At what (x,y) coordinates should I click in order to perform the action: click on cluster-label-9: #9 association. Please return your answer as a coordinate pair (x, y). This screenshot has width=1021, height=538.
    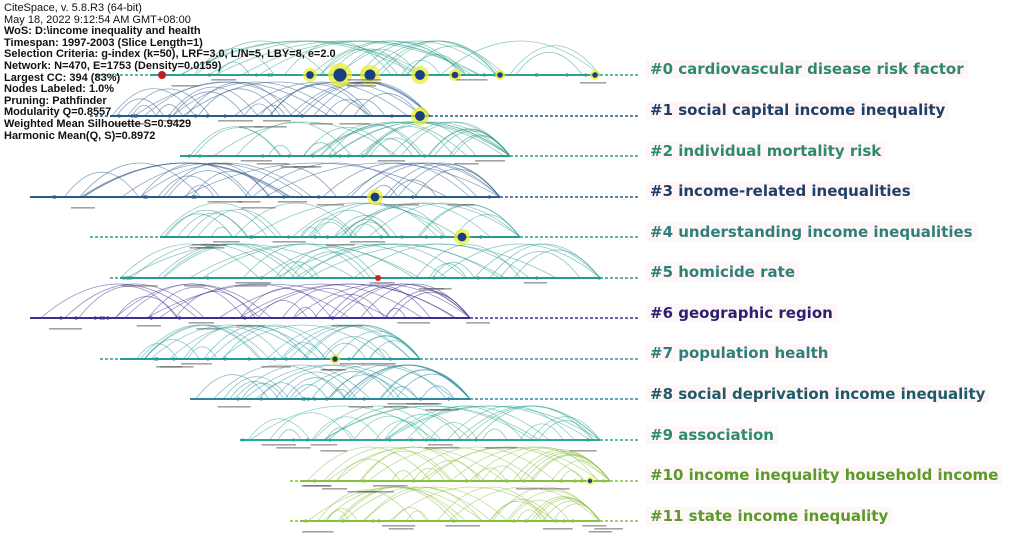
    Looking at the image, I should click on (712, 435).